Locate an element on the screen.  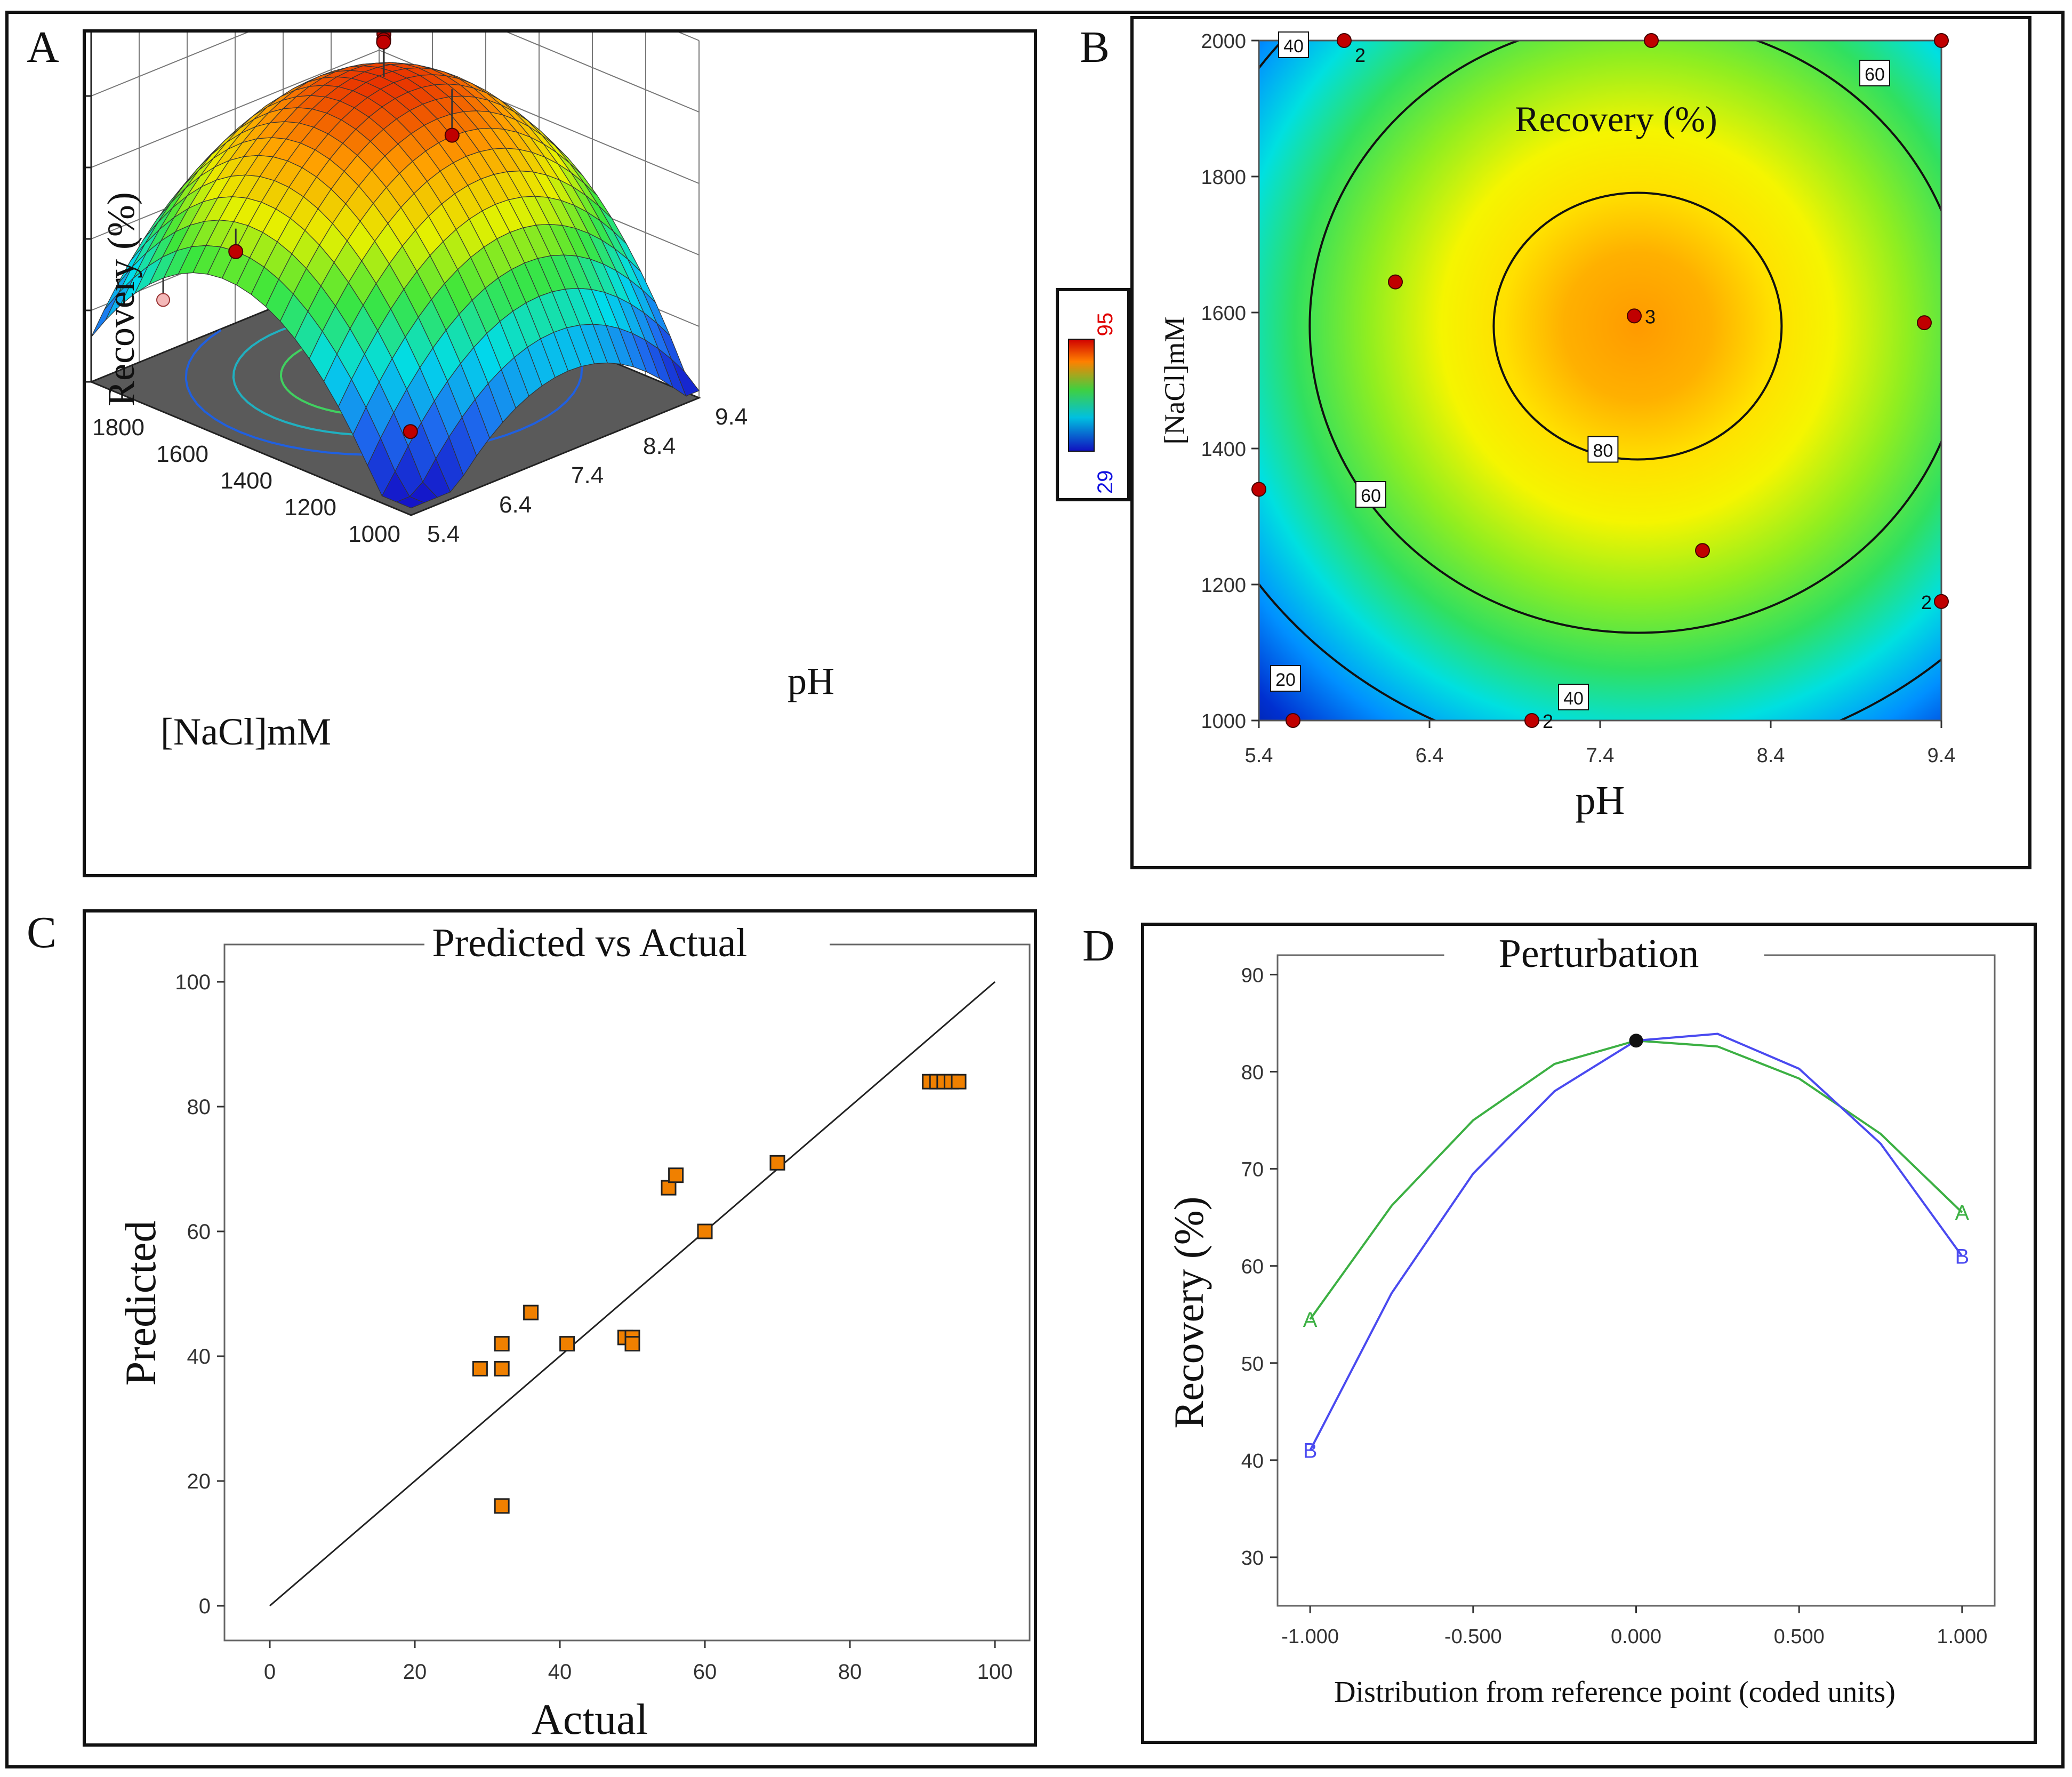
contour-label-0: 80 is located at coordinates (1603, 451).